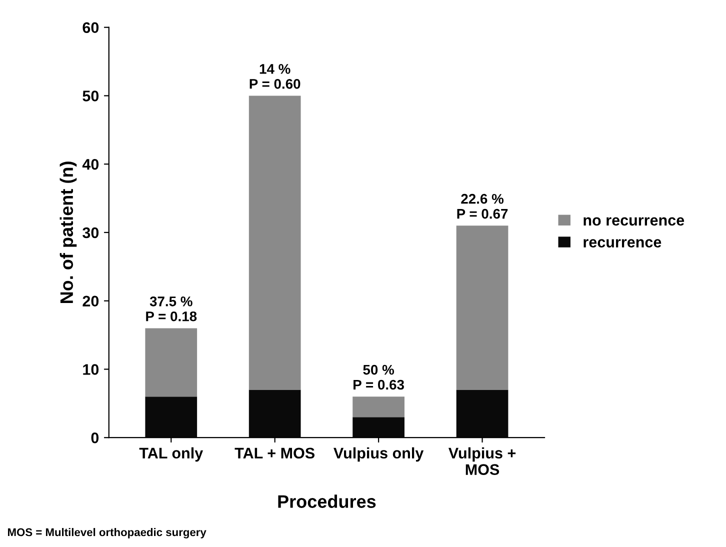 The height and width of the screenshot is (547, 726). What do you see at coordinates (274, 453) in the screenshot?
I see `x-tick-label: TAL + MOS` at bounding box center [274, 453].